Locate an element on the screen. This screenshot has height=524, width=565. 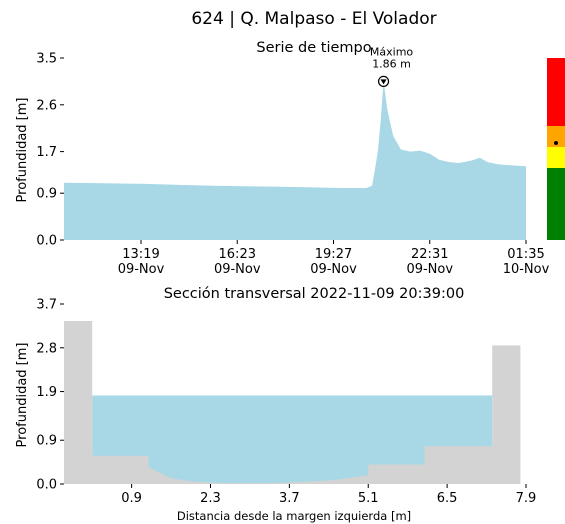
max-annotation: Máximo 1.86 m is located at coordinates (392, 66).